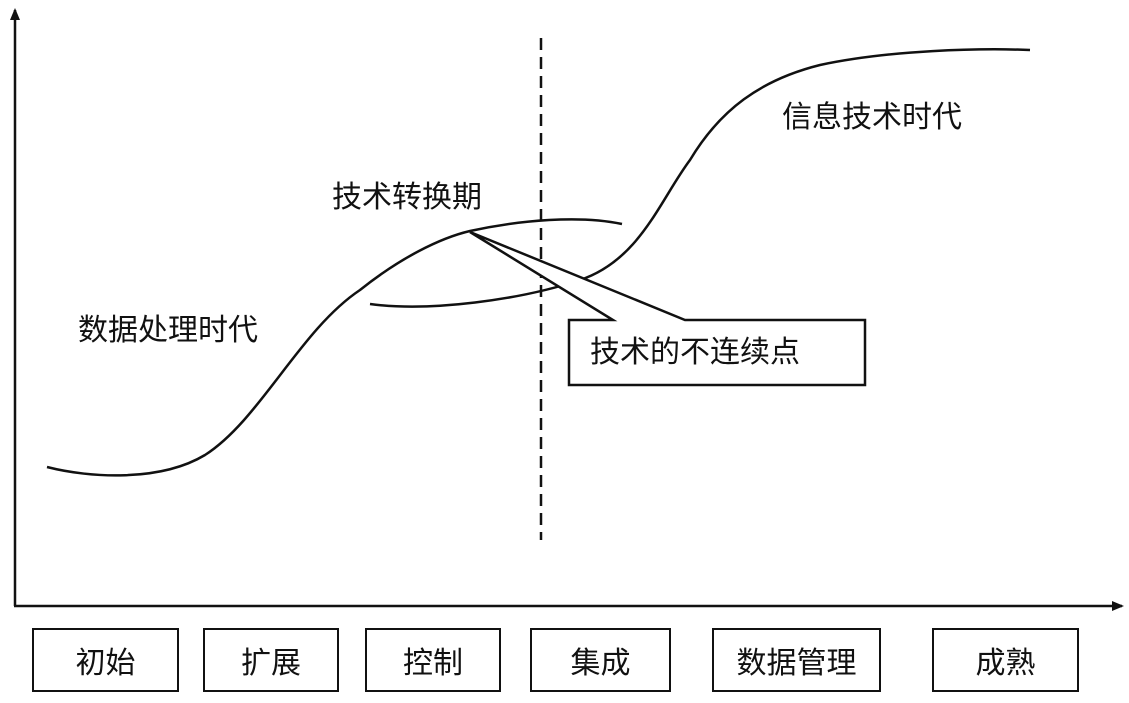 The image size is (1129, 703). I want to click on stage-box-data-management: 数据管理, so click(796, 660).